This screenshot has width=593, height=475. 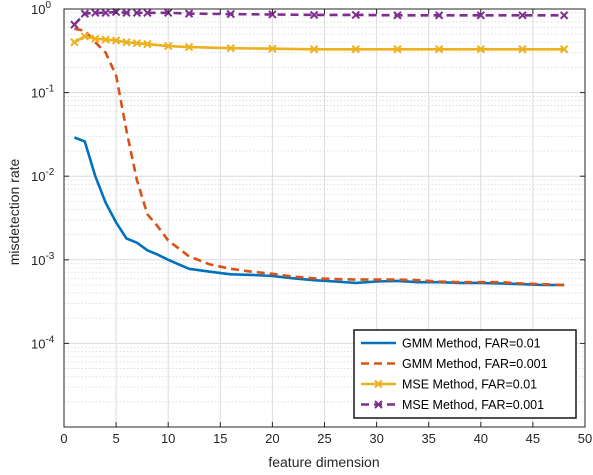 What do you see at coordinates (43, 342) in the screenshot?
I see `y-tick-label: 10⁻⁴` at bounding box center [43, 342].